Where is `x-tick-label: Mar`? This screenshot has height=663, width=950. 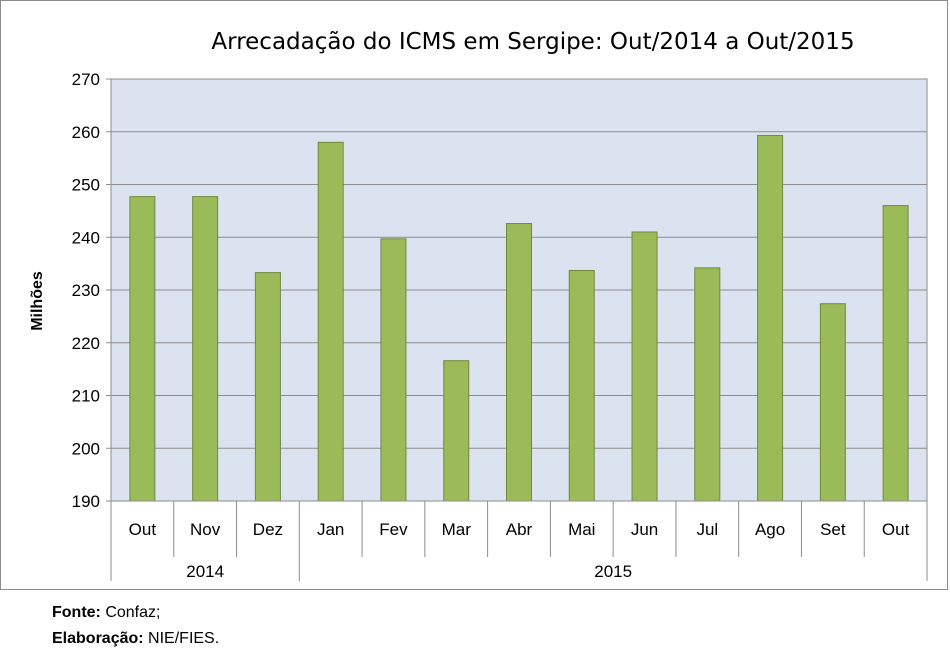 x-tick-label: Mar is located at coordinates (457, 529).